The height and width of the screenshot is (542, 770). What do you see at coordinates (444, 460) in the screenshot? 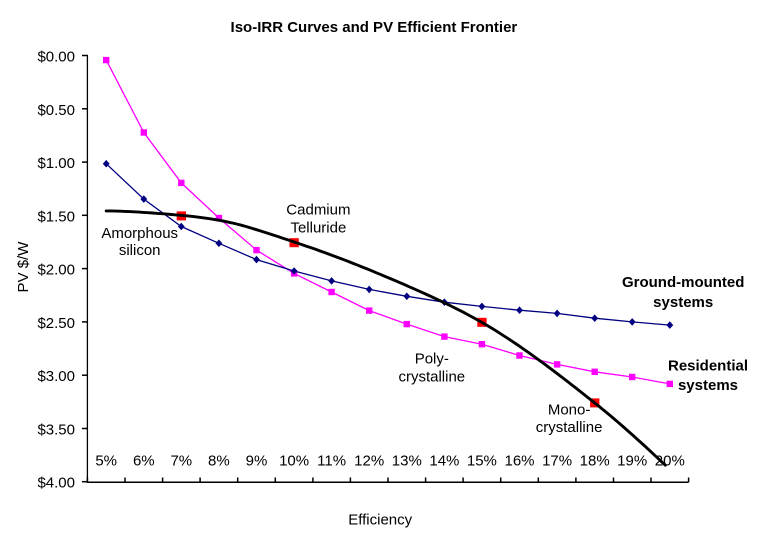
I see `svg-text: 14%` at bounding box center [444, 460].